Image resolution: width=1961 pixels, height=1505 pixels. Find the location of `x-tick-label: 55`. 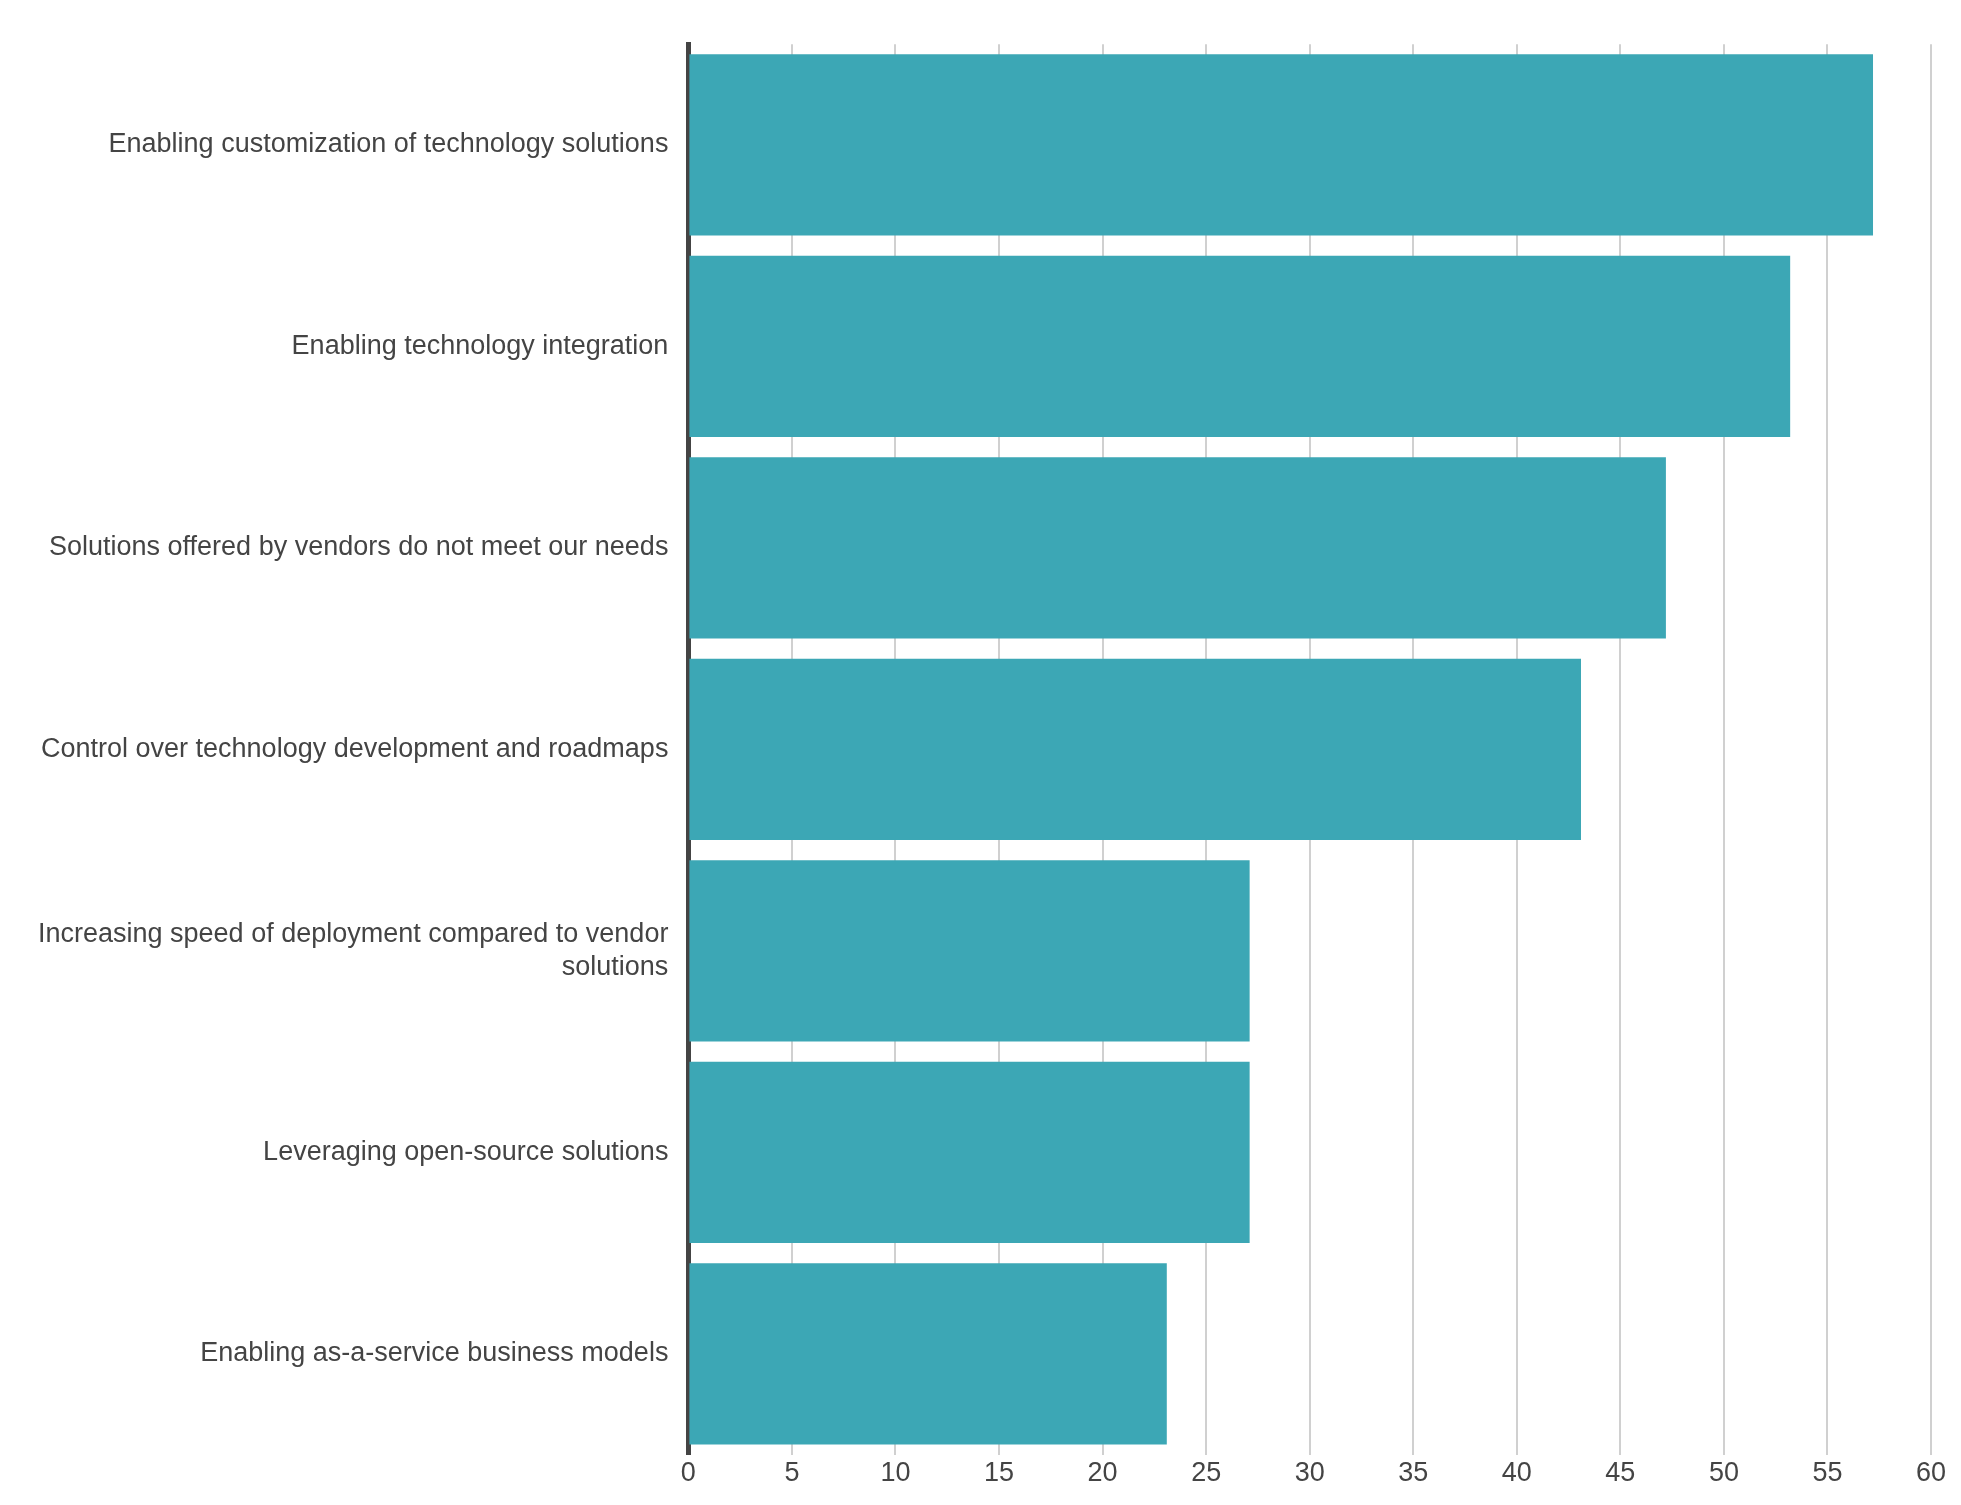

x-tick-label: 55 is located at coordinates (1827, 1472).